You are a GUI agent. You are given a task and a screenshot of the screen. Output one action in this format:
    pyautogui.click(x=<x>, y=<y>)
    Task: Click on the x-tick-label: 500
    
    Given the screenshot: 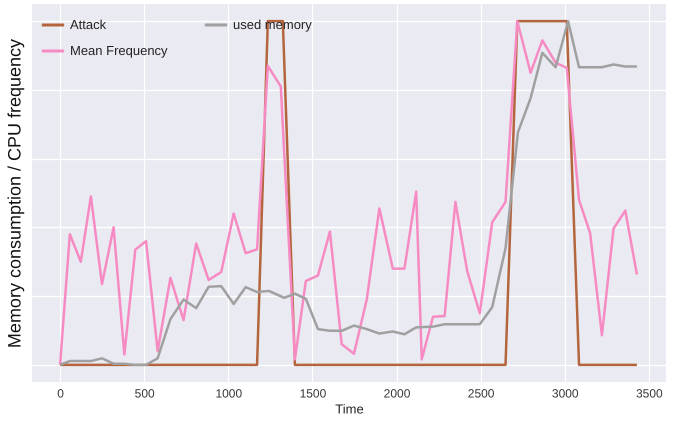 What is the action you would take?
    pyautogui.click(x=145, y=393)
    